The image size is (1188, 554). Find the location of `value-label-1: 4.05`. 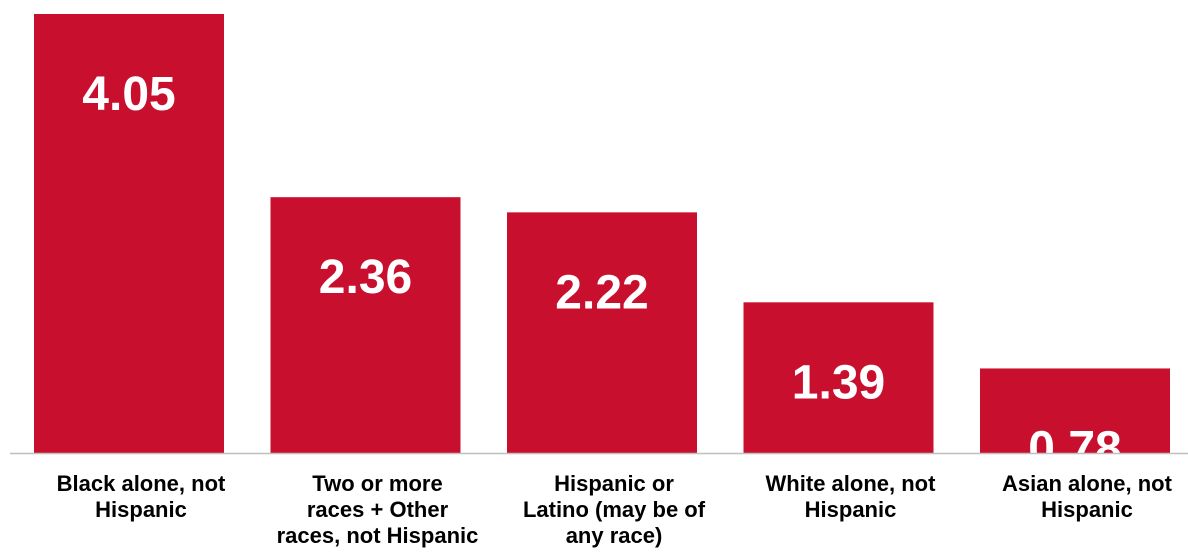

value-label-1: 4.05 is located at coordinates (128, 94).